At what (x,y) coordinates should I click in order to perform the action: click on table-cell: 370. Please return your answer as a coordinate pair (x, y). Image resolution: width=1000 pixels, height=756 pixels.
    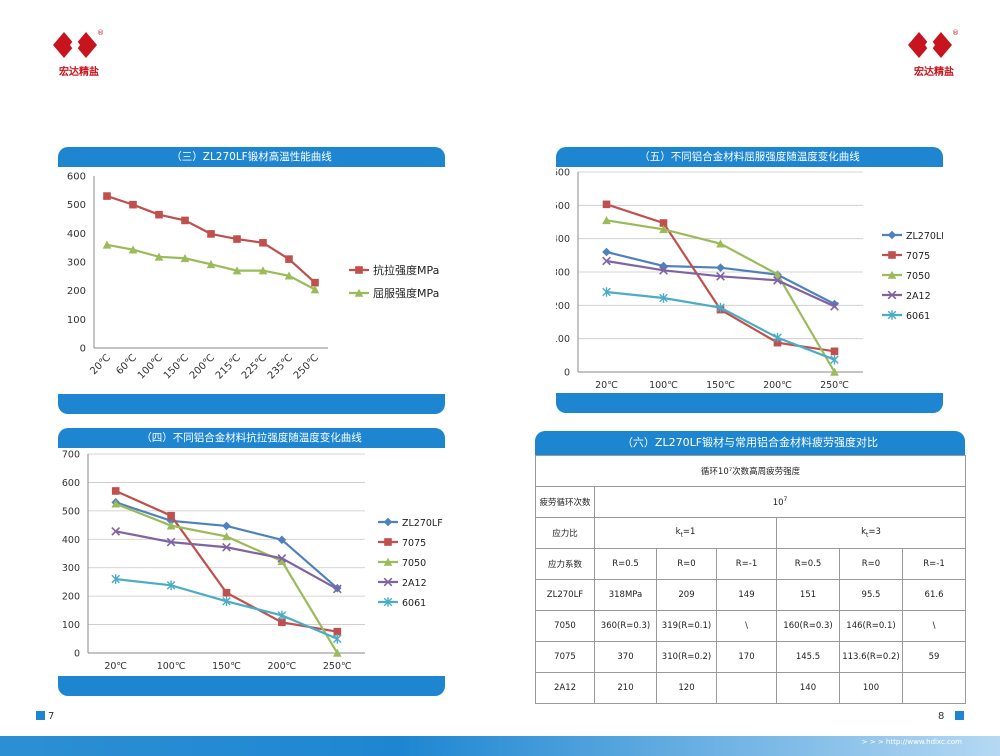
    Looking at the image, I should click on (625, 657).